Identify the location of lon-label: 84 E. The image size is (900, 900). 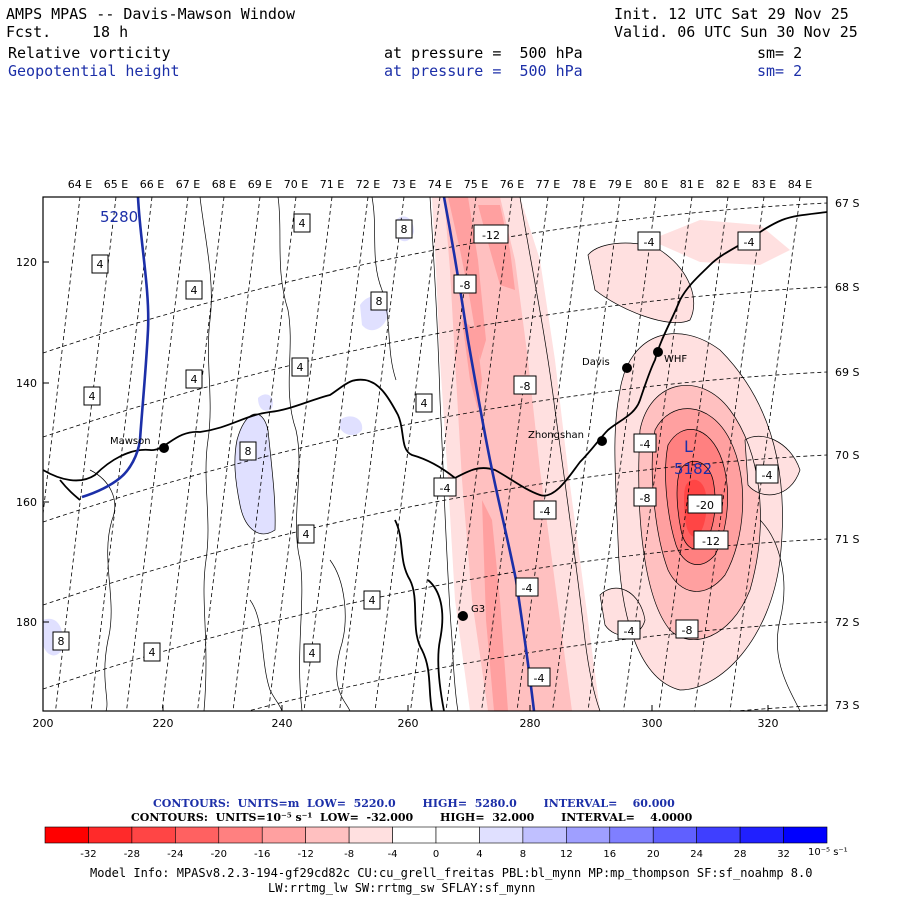
(800, 184).